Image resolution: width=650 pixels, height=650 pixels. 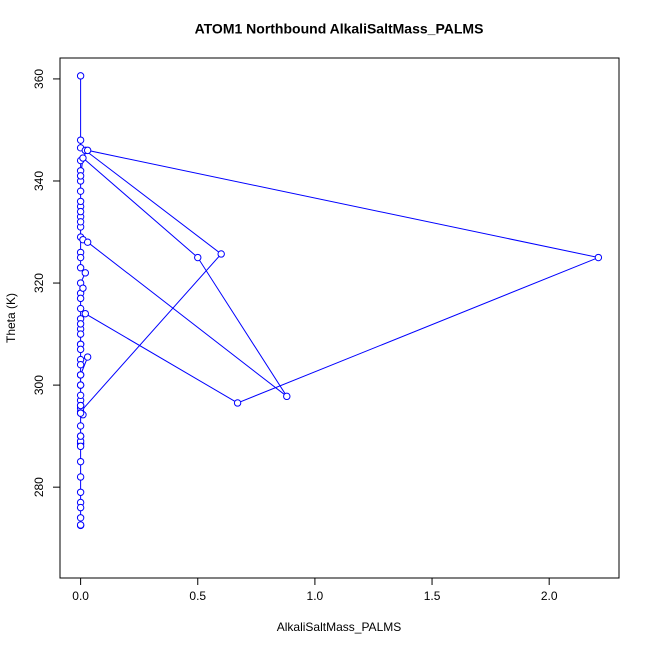 What do you see at coordinates (11, 318) in the screenshot?
I see `y-axis-label: Theta (K)` at bounding box center [11, 318].